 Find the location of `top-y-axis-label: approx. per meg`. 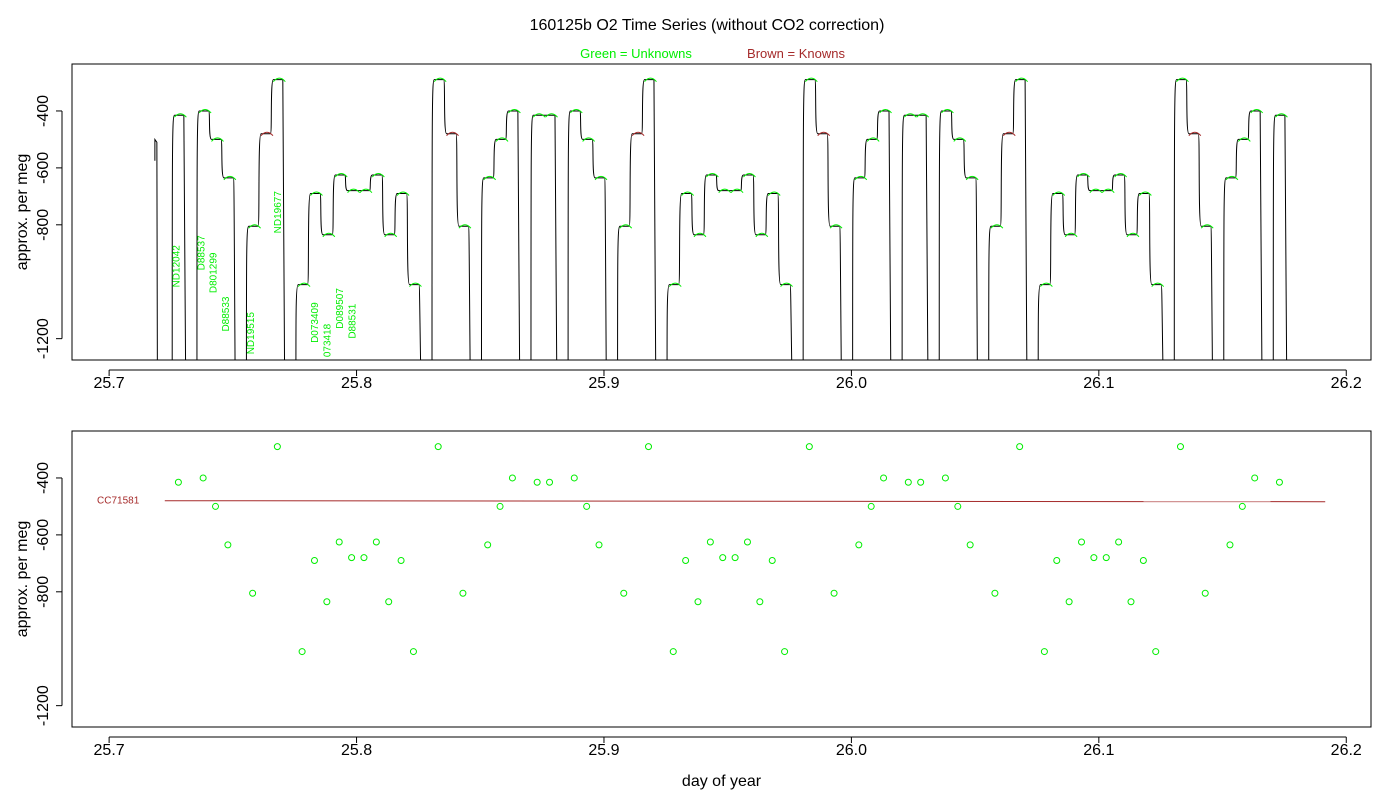

top-y-axis-label: approx. per meg is located at coordinates (22, 212).